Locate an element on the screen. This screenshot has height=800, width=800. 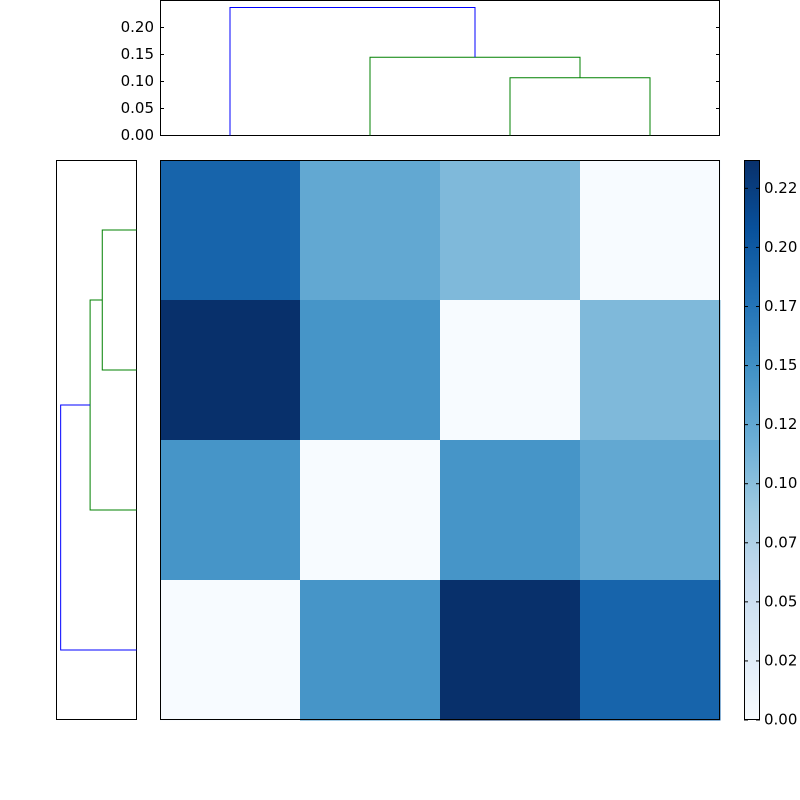
colorbar-tick-label: 0.12 is located at coordinates (780, 424).